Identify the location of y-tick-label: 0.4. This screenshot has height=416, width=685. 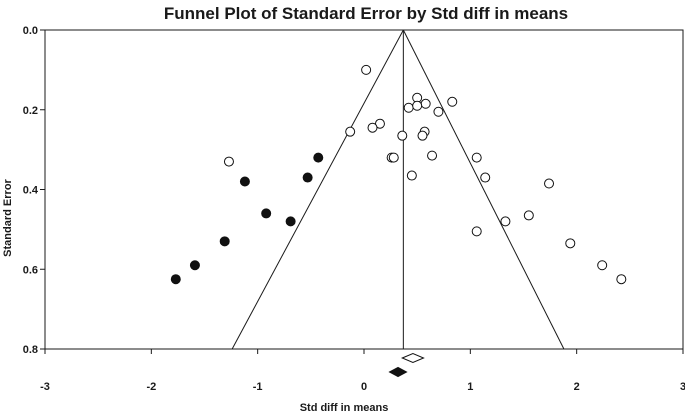
(31, 191).